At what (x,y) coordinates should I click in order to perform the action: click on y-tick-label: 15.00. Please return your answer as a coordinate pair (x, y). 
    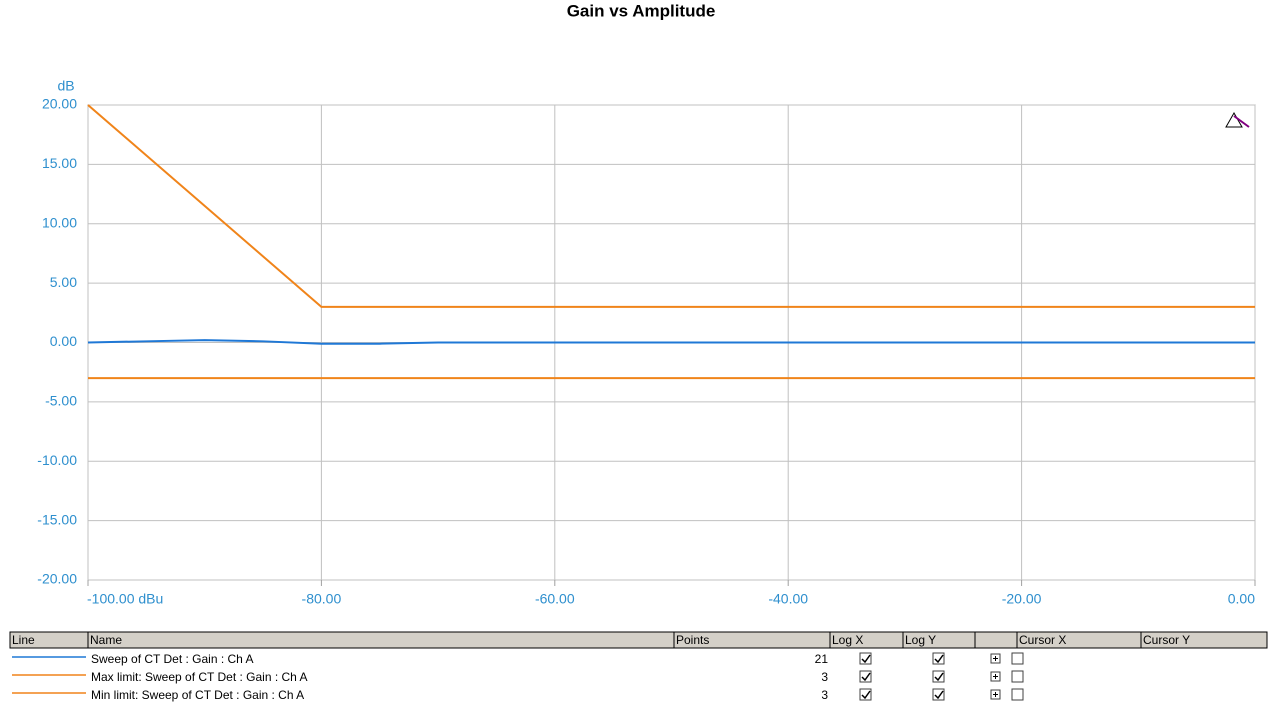
    Looking at the image, I should click on (59, 163).